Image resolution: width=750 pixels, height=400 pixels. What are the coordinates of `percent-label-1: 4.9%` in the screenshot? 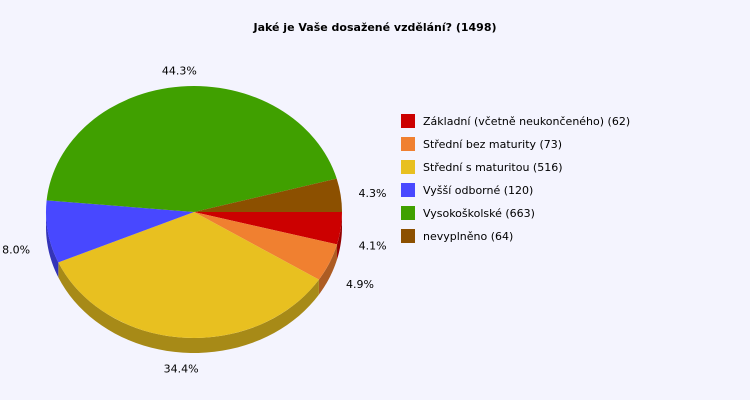 It's located at (360, 284).